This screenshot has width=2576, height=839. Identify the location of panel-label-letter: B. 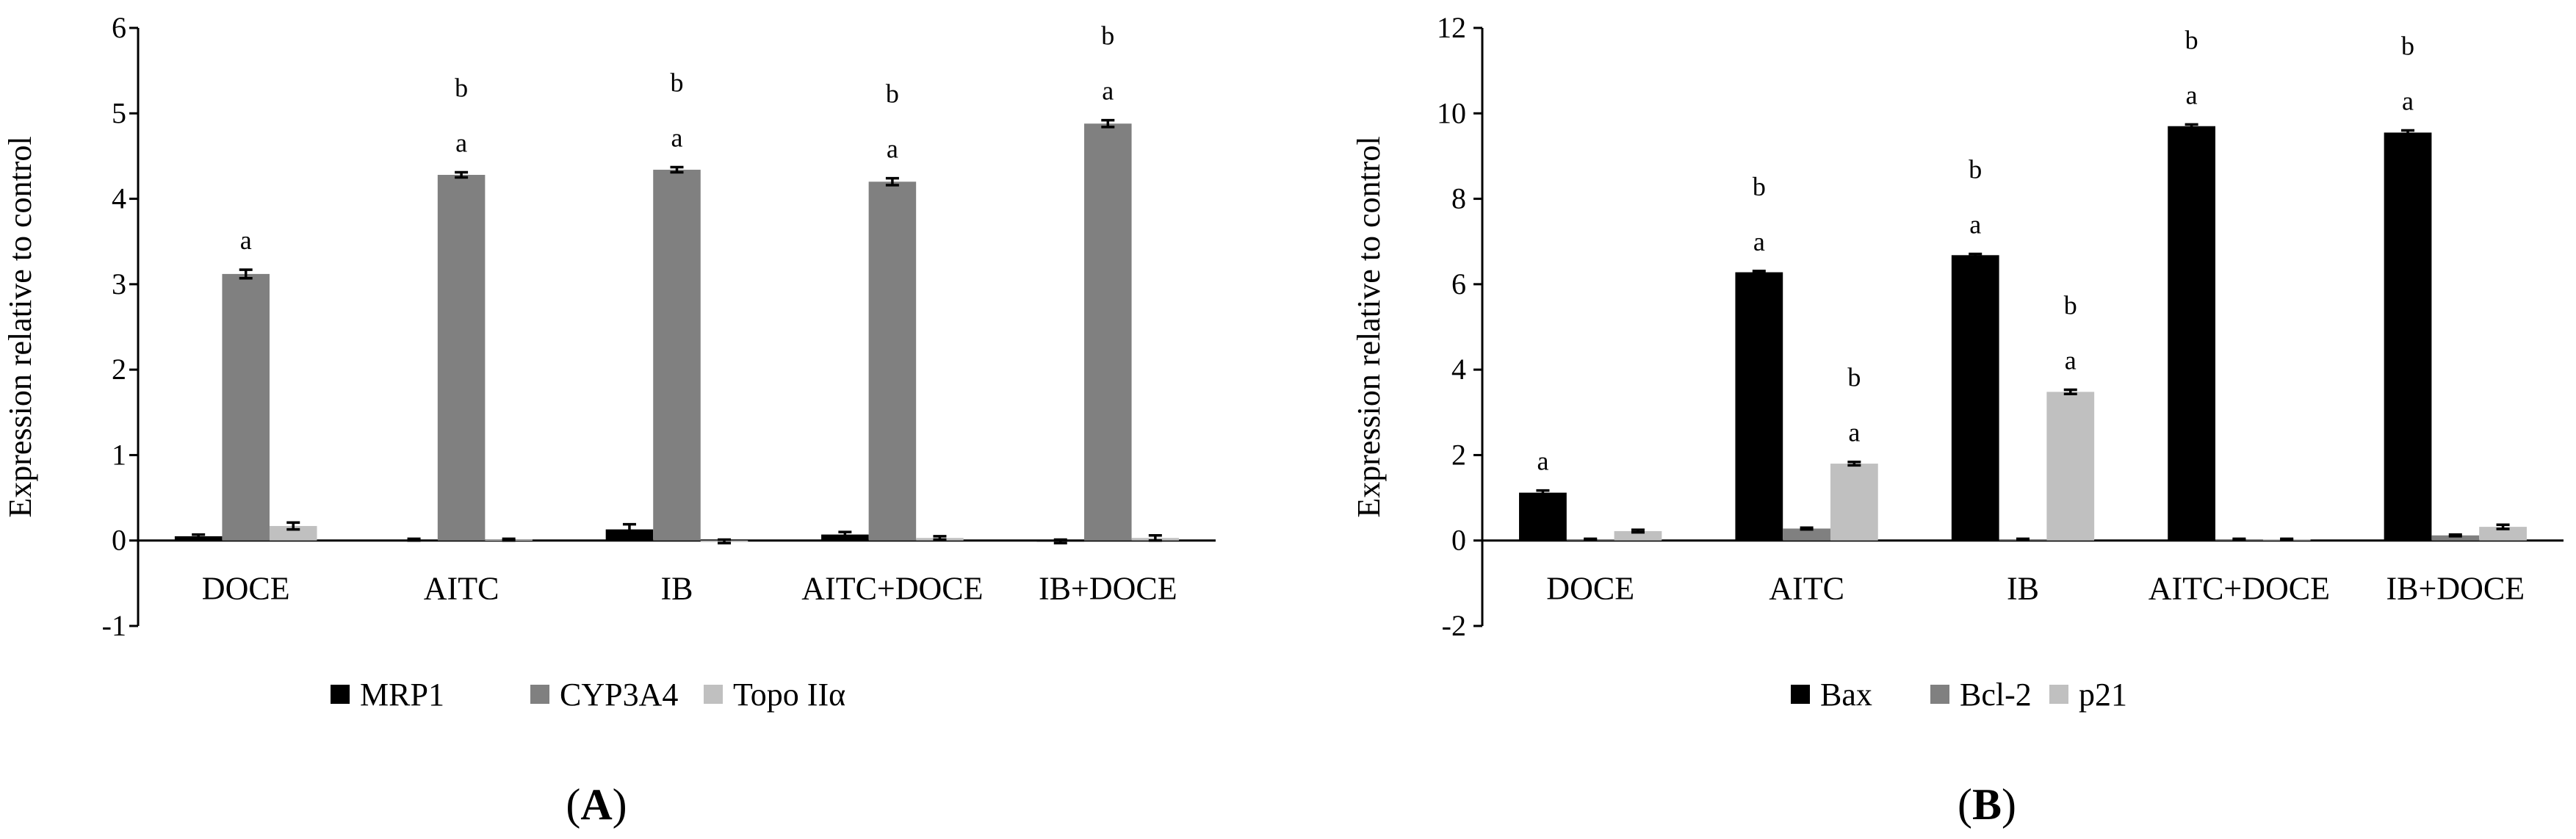
(1987, 804).